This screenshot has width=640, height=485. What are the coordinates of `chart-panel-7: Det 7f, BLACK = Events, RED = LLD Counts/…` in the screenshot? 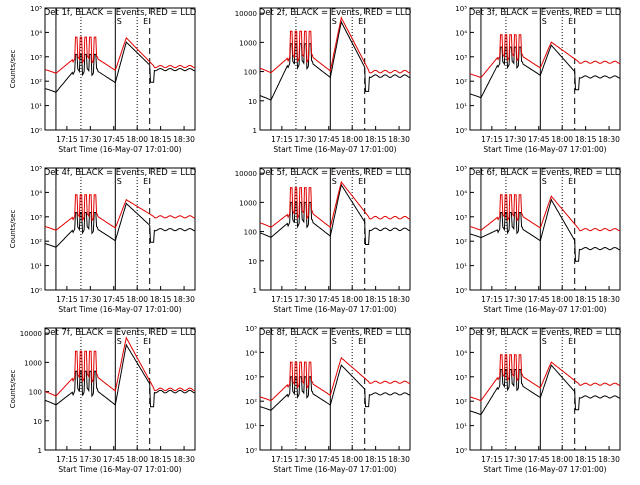 It's located at (103, 400).